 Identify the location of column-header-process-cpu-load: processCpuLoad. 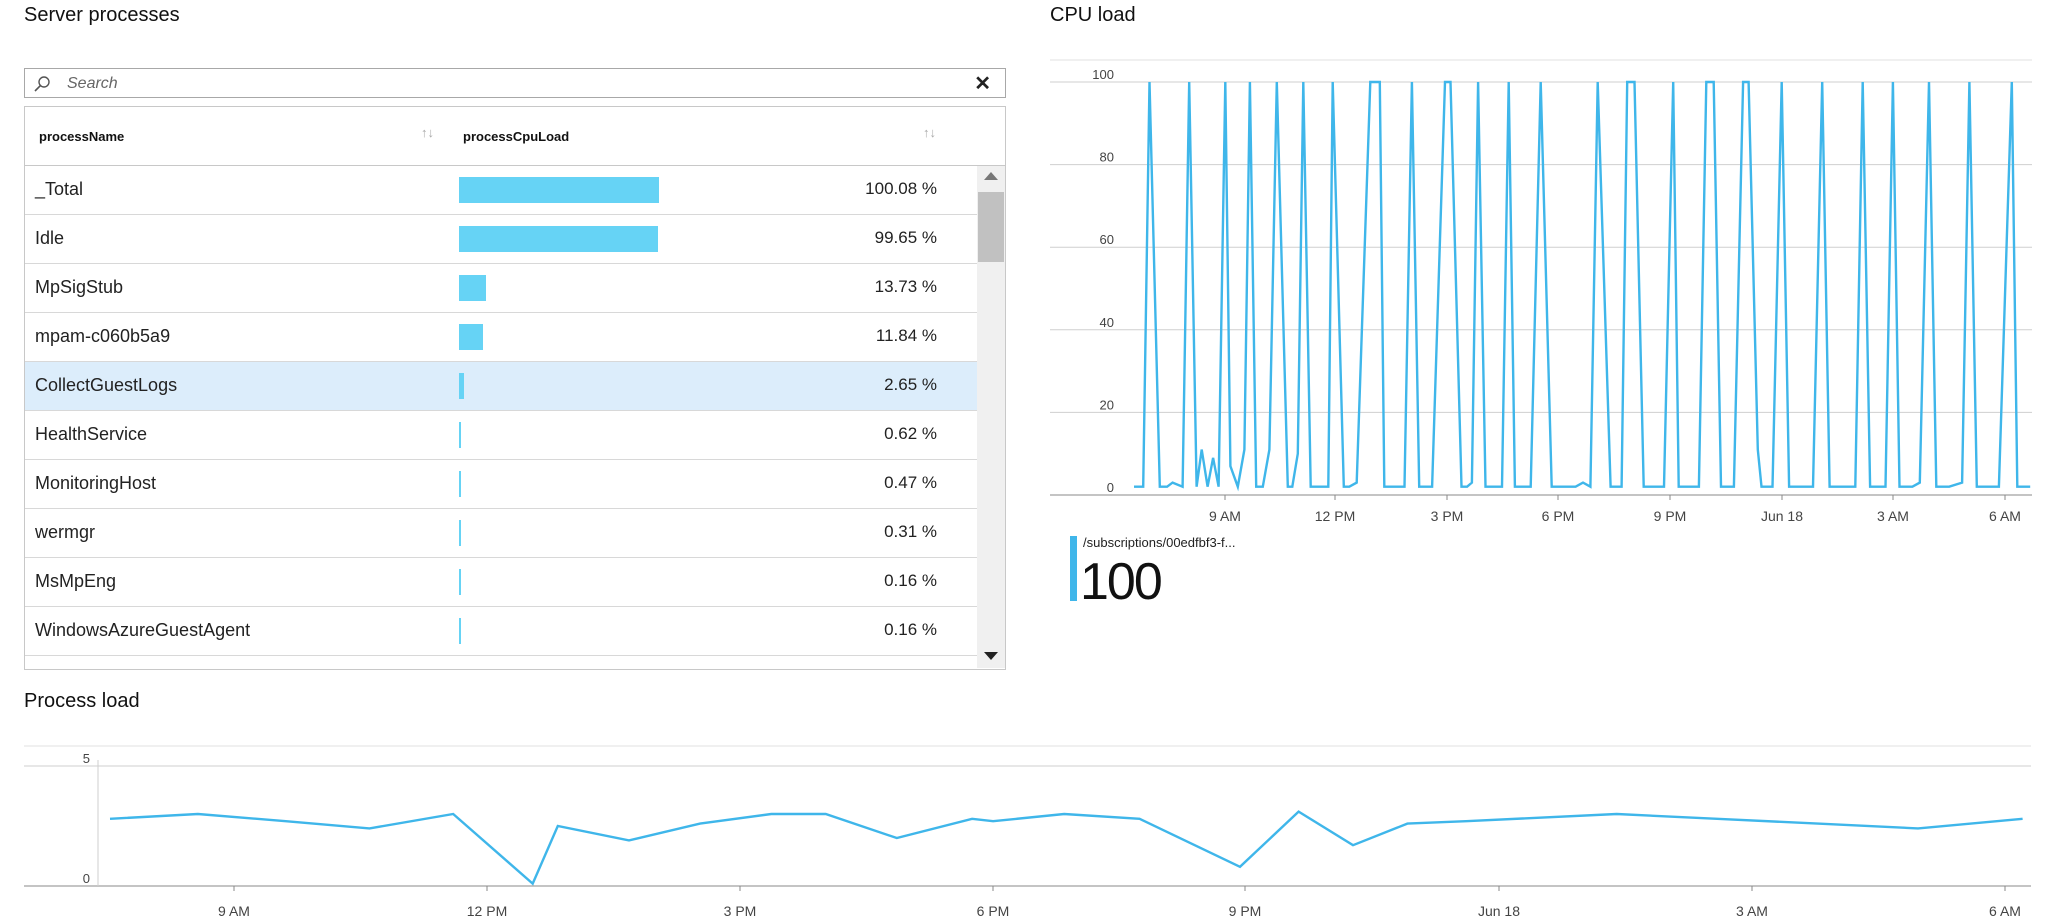
(516, 136).